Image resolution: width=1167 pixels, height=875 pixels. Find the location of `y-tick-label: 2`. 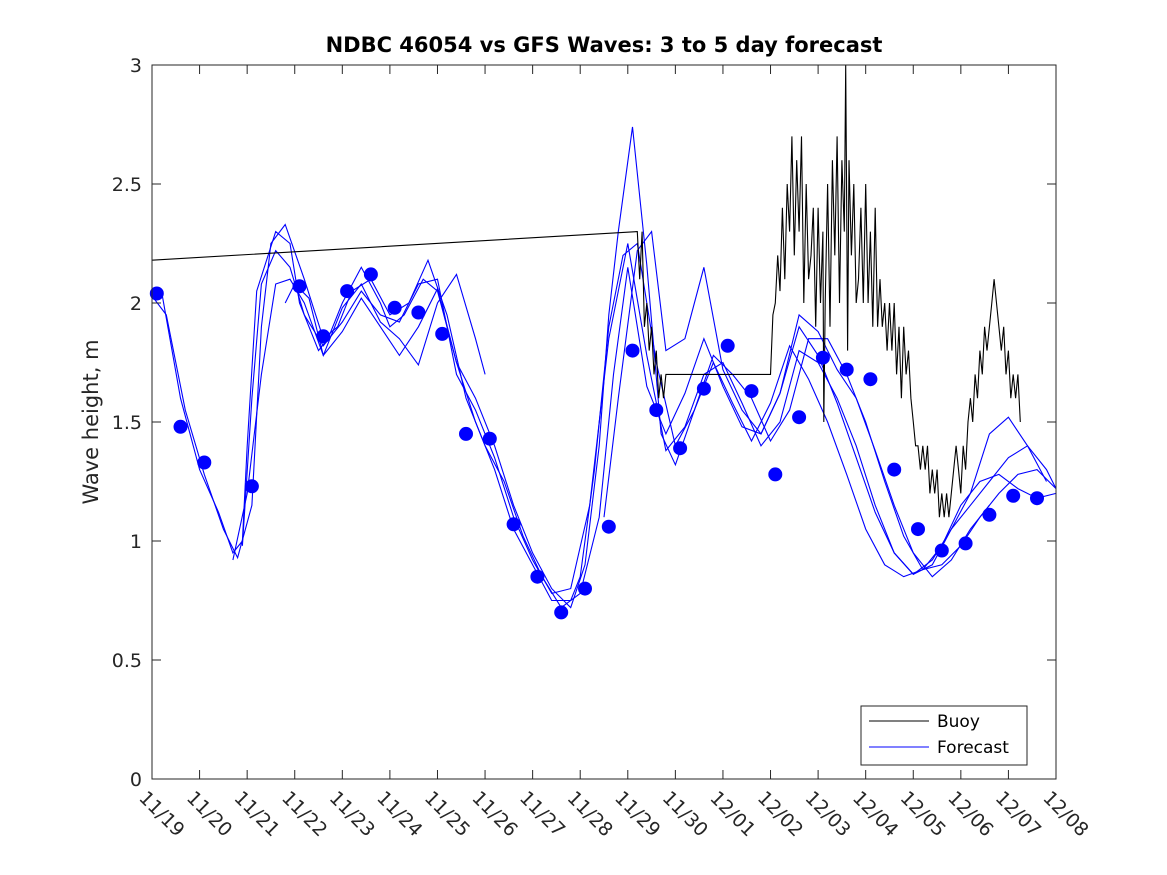

y-tick-label: 2 is located at coordinates (136, 304).